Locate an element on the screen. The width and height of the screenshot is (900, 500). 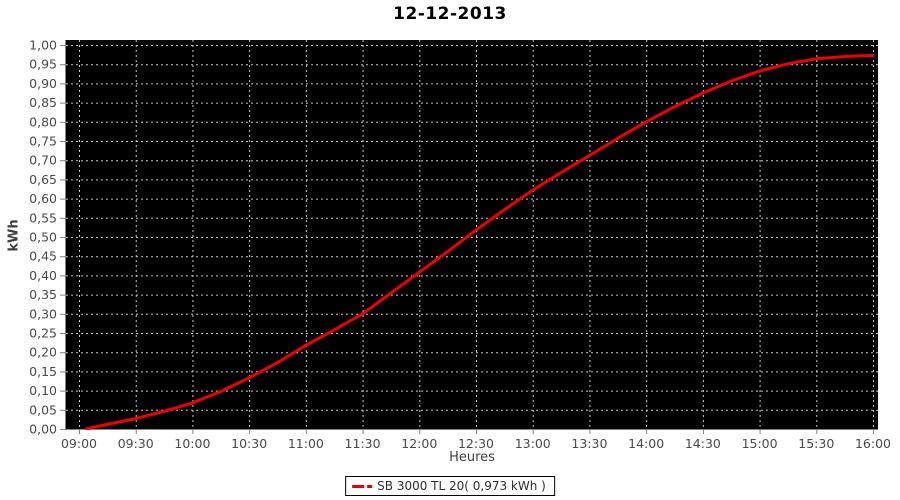
x-tick-label: 13:30 is located at coordinates (589, 443).